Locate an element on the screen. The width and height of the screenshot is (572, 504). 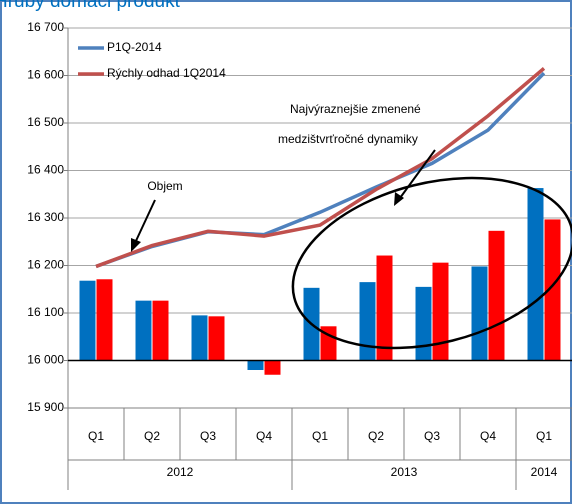
y-tick-label: 16 600 is located at coordinates (45, 75).